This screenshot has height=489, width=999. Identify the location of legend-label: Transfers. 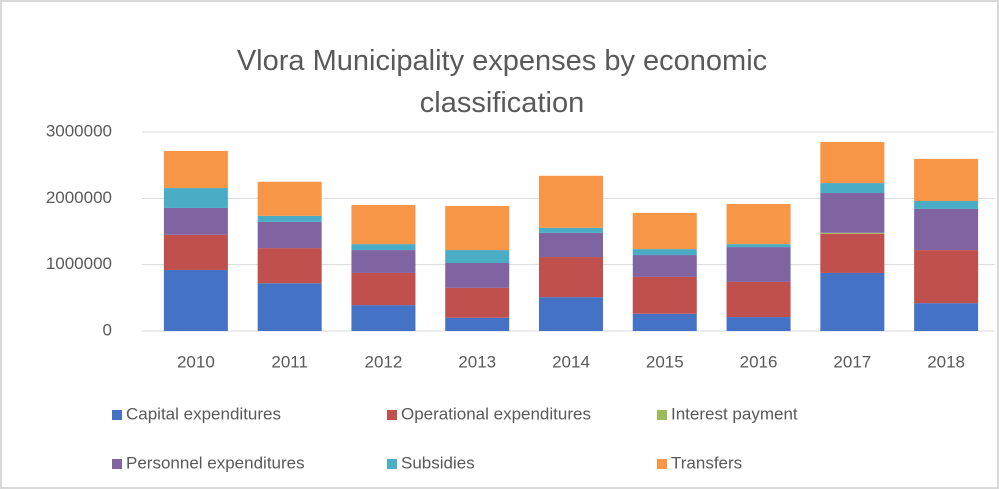
(706, 462).